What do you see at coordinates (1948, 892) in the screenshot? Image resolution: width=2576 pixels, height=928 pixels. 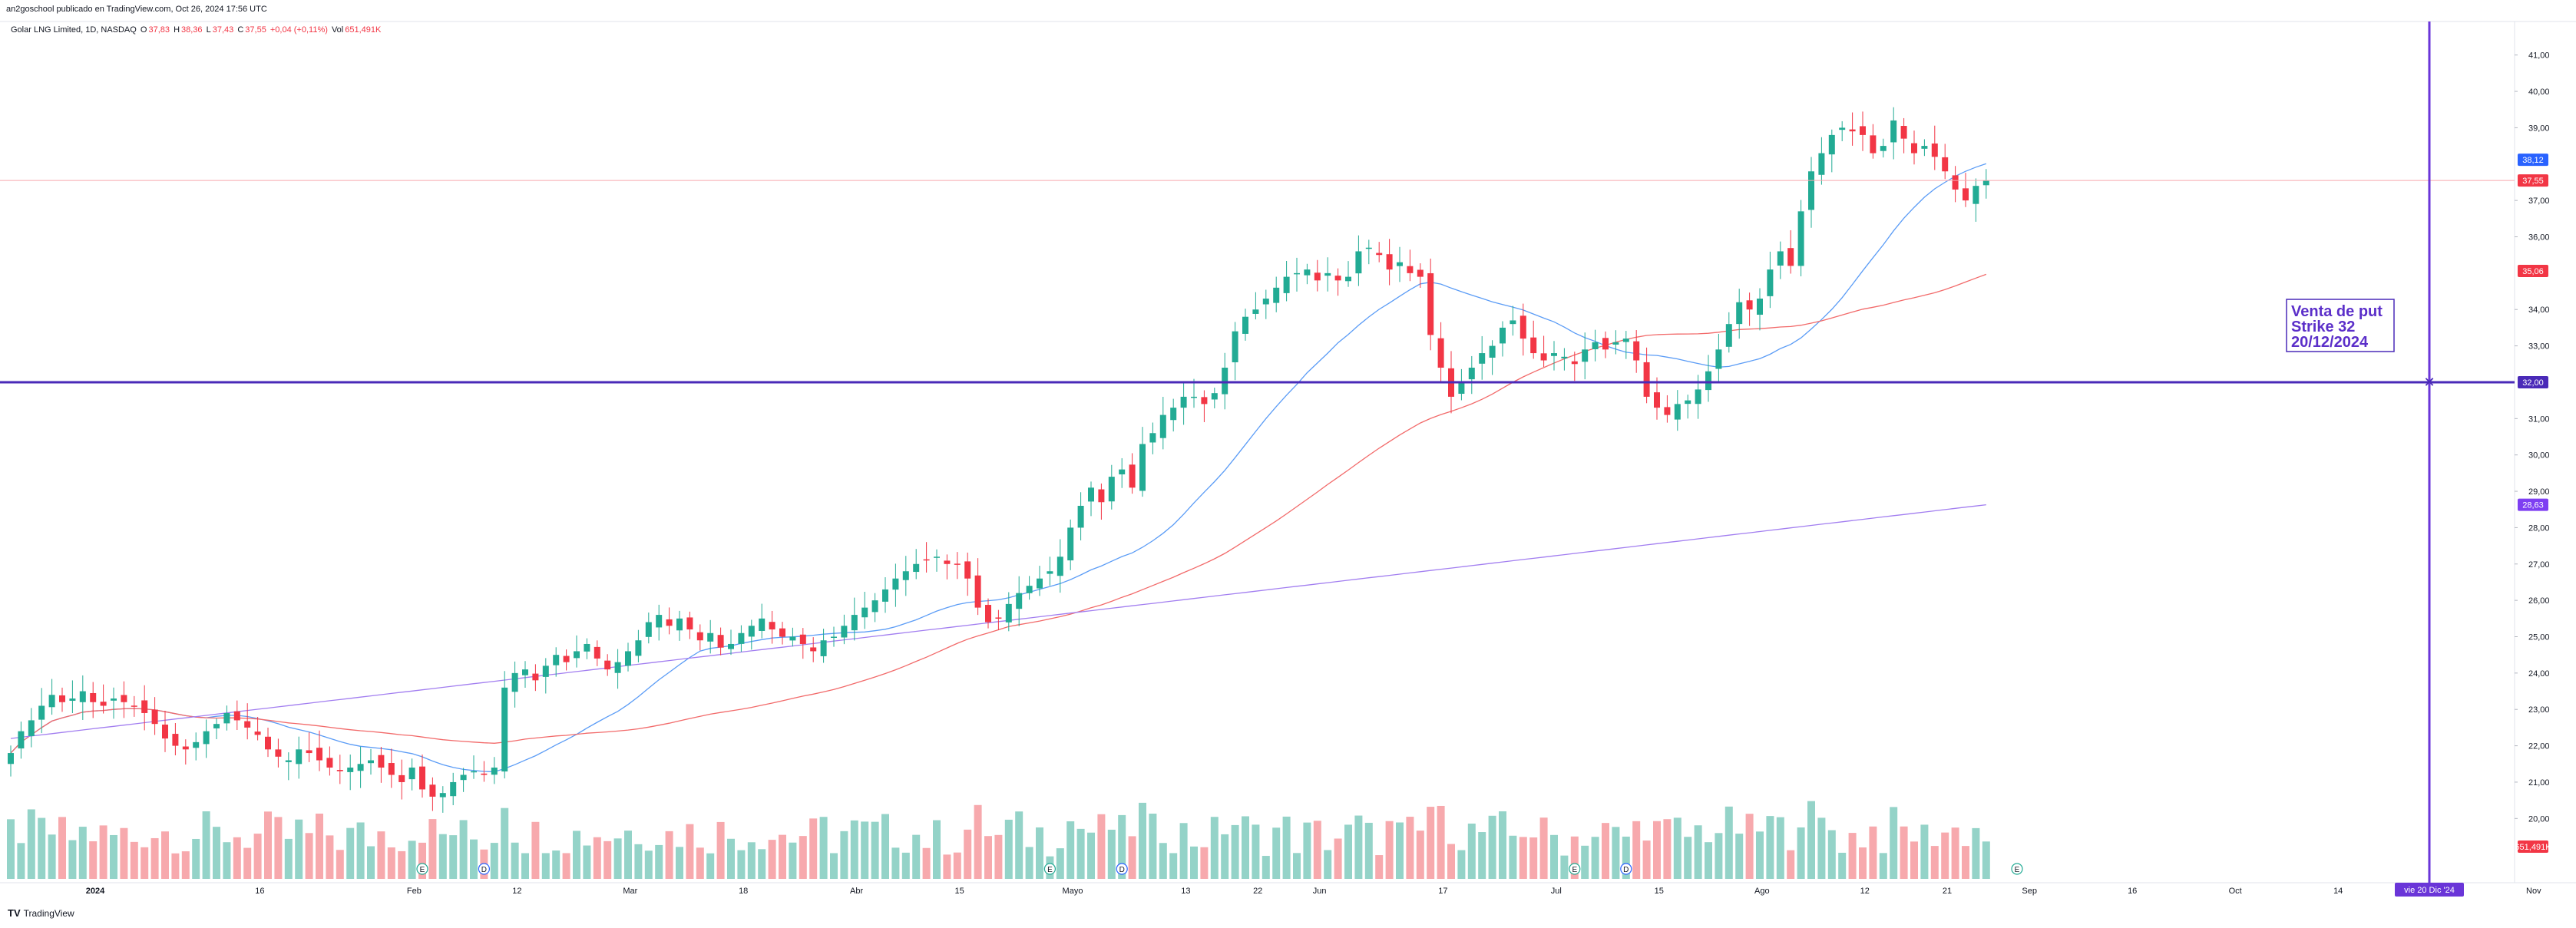 I see `x-tick-label: 21` at bounding box center [1948, 892].